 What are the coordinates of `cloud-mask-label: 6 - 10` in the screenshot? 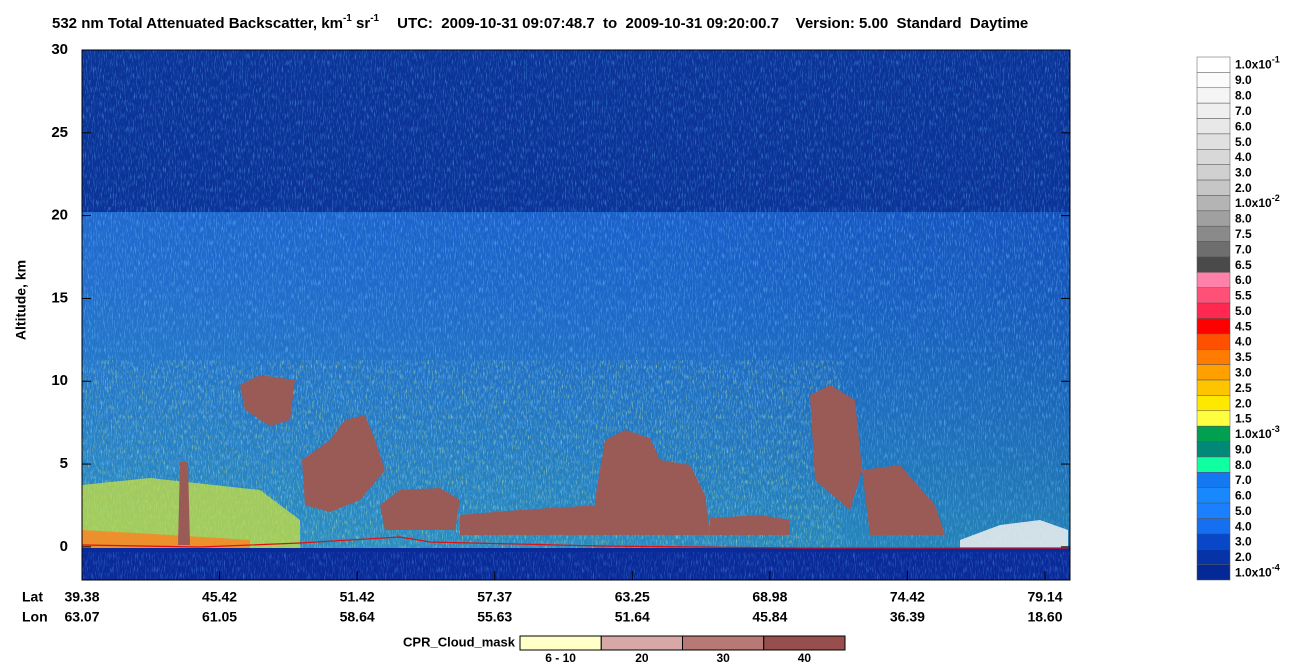 It's located at (560, 658).